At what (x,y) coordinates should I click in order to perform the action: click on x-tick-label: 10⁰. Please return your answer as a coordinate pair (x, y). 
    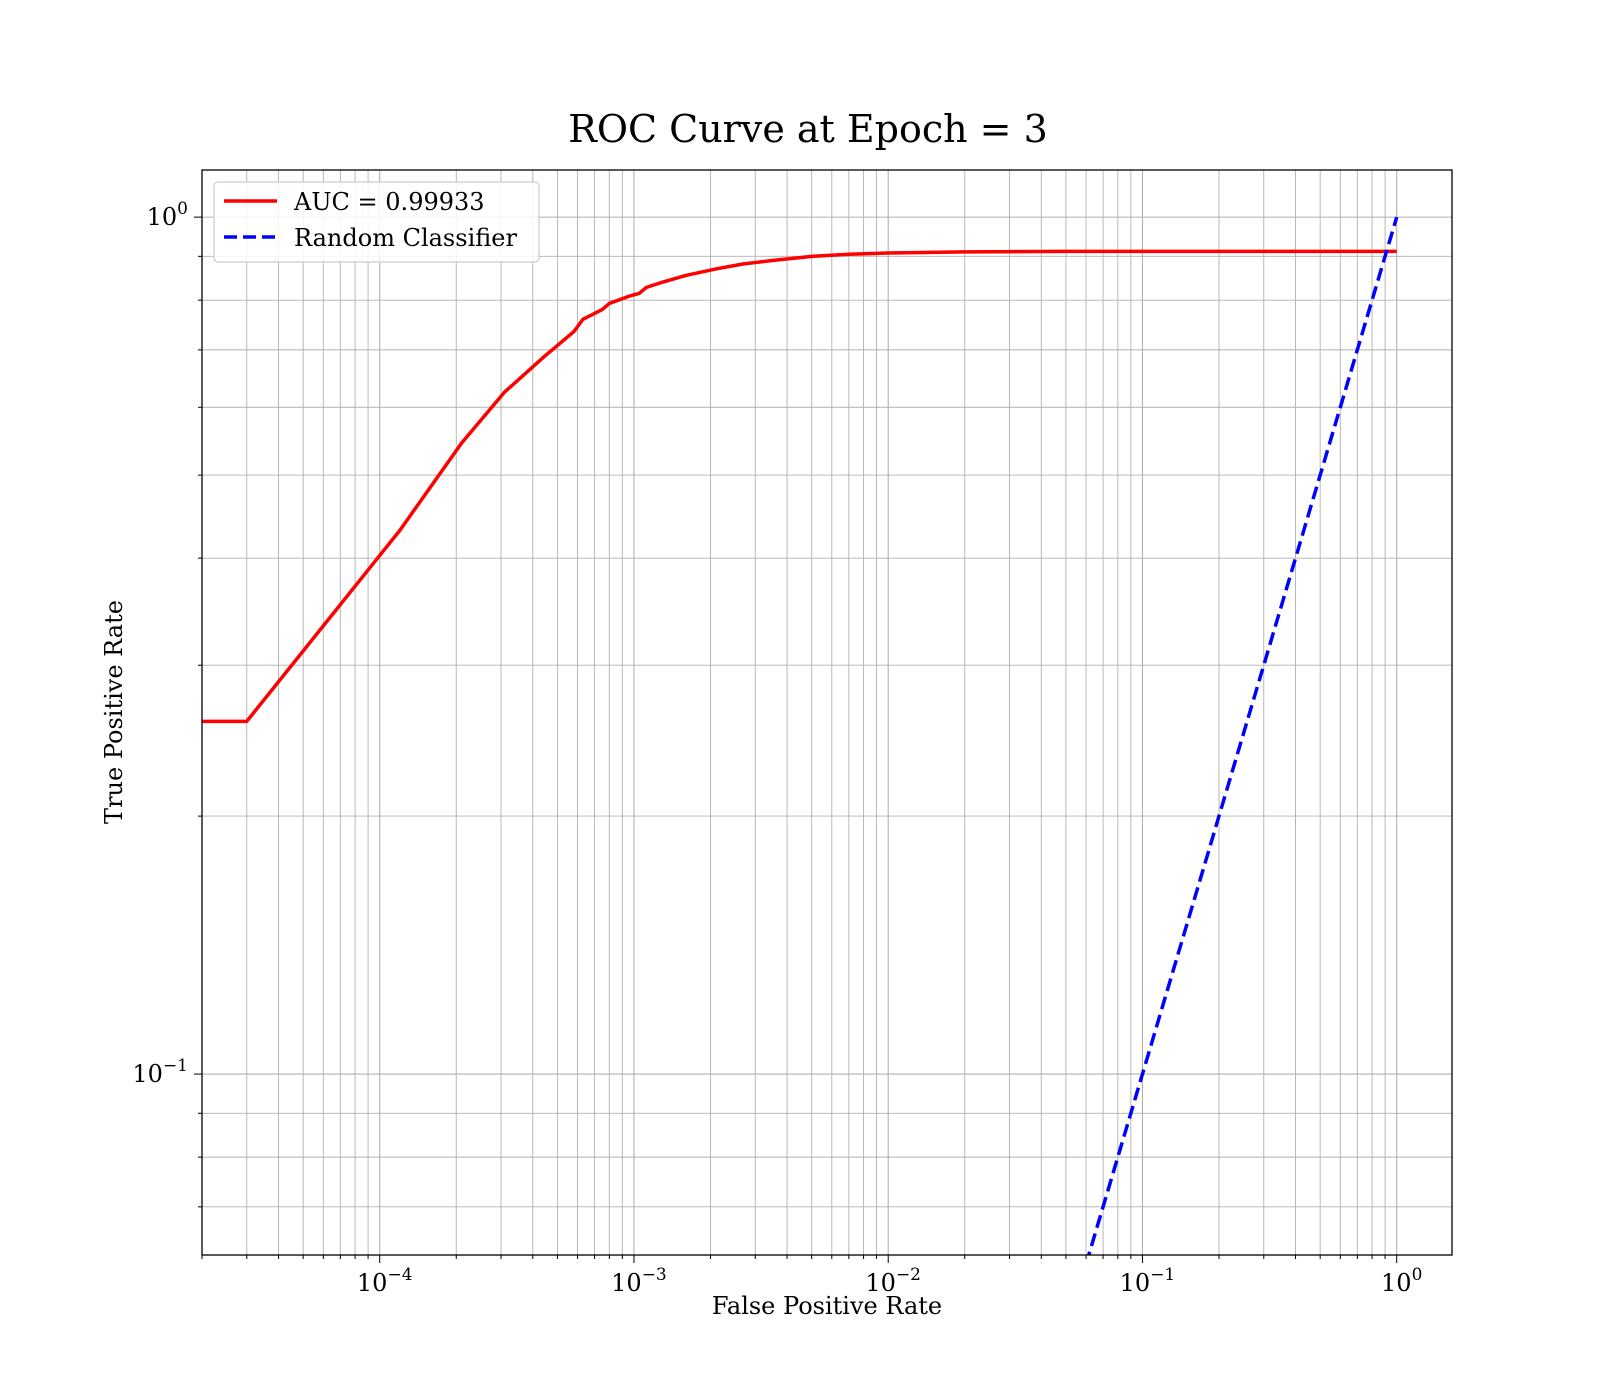
    Looking at the image, I should click on (1401, 1281).